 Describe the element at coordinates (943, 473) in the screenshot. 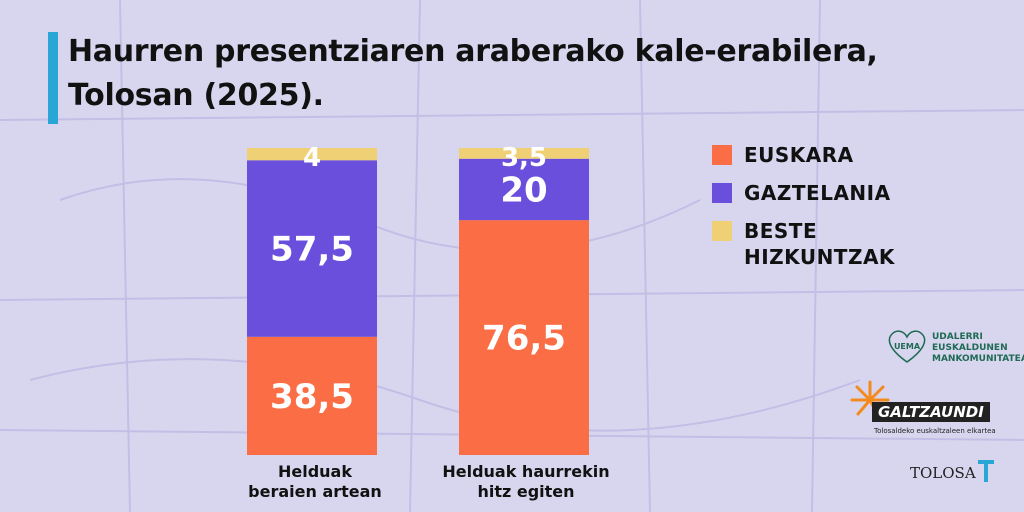

I see `tolosa-wordmark: TOLOSA` at that location.